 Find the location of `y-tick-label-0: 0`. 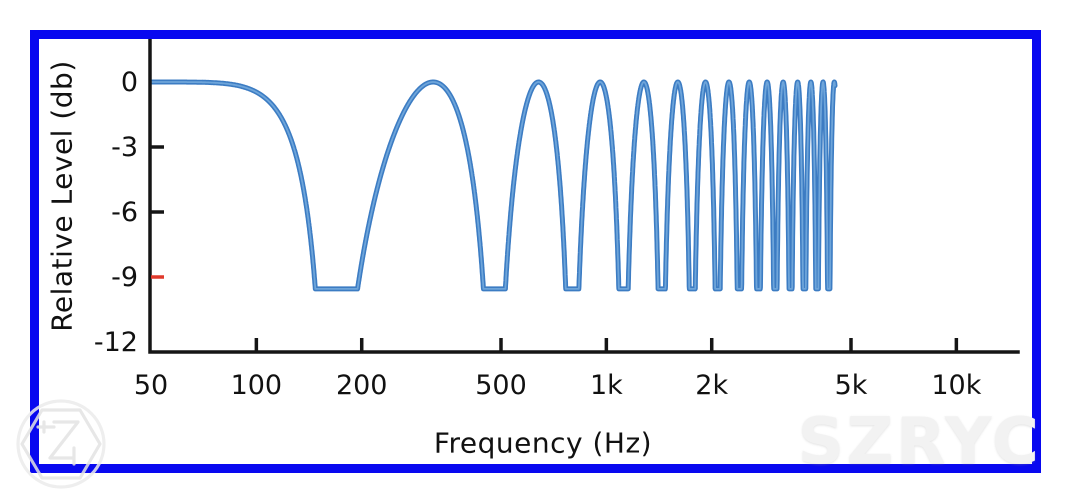

y-tick-label-0: 0 is located at coordinates (129, 82).